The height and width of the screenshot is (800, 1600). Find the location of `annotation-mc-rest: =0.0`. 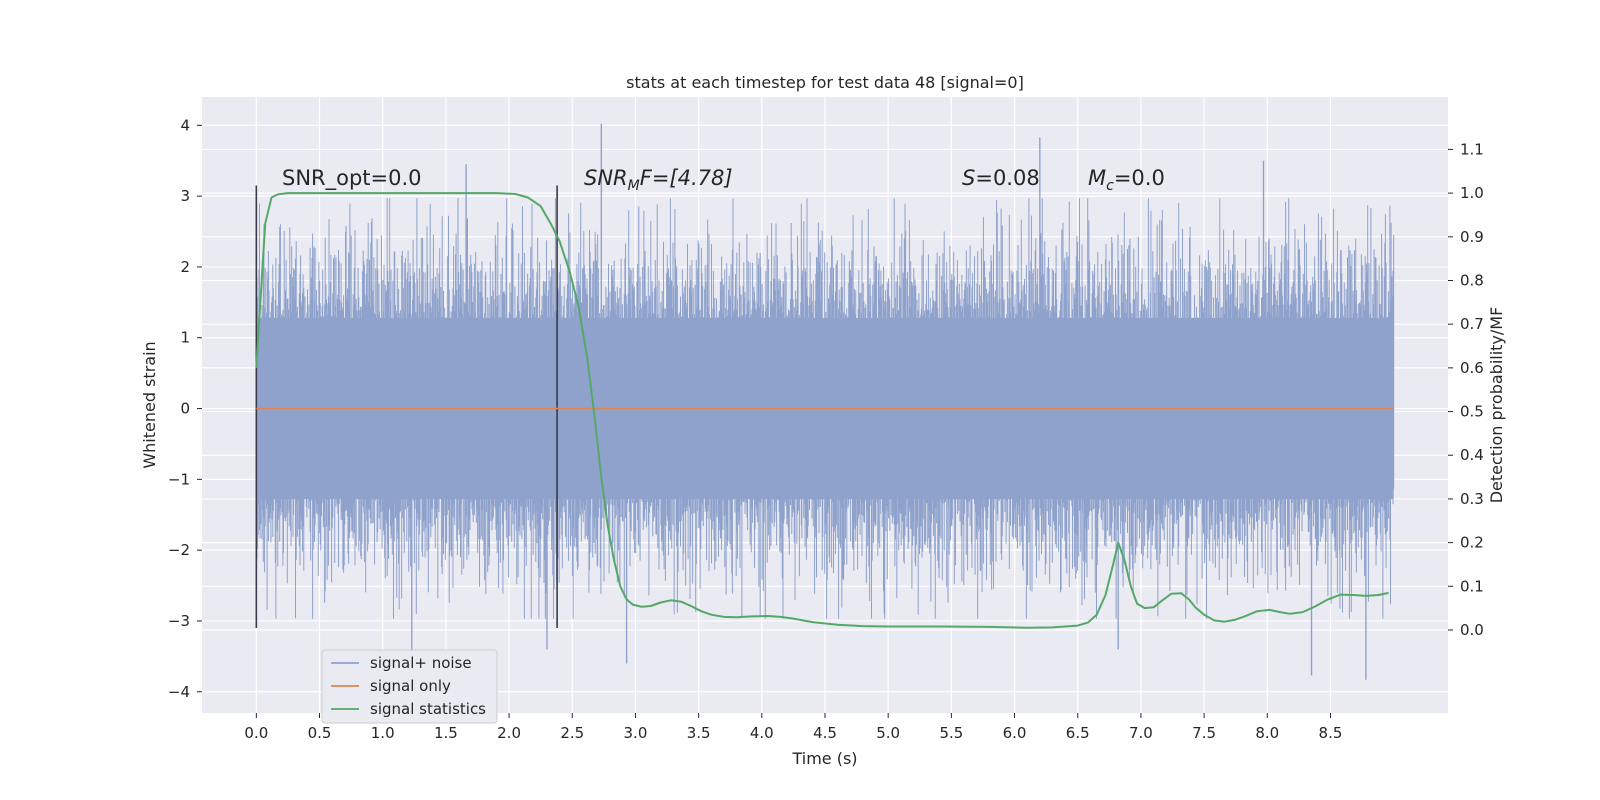

annotation-mc-rest: =0.0 is located at coordinates (1139, 178).